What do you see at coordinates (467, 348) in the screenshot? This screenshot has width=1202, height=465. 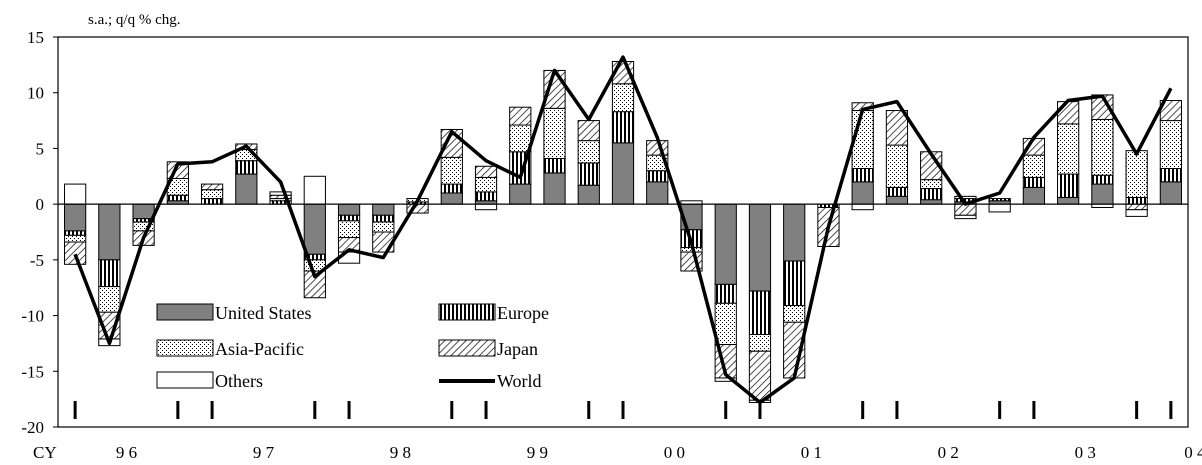 I see `legend-swatch-japan` at bounding box center [467, 348].